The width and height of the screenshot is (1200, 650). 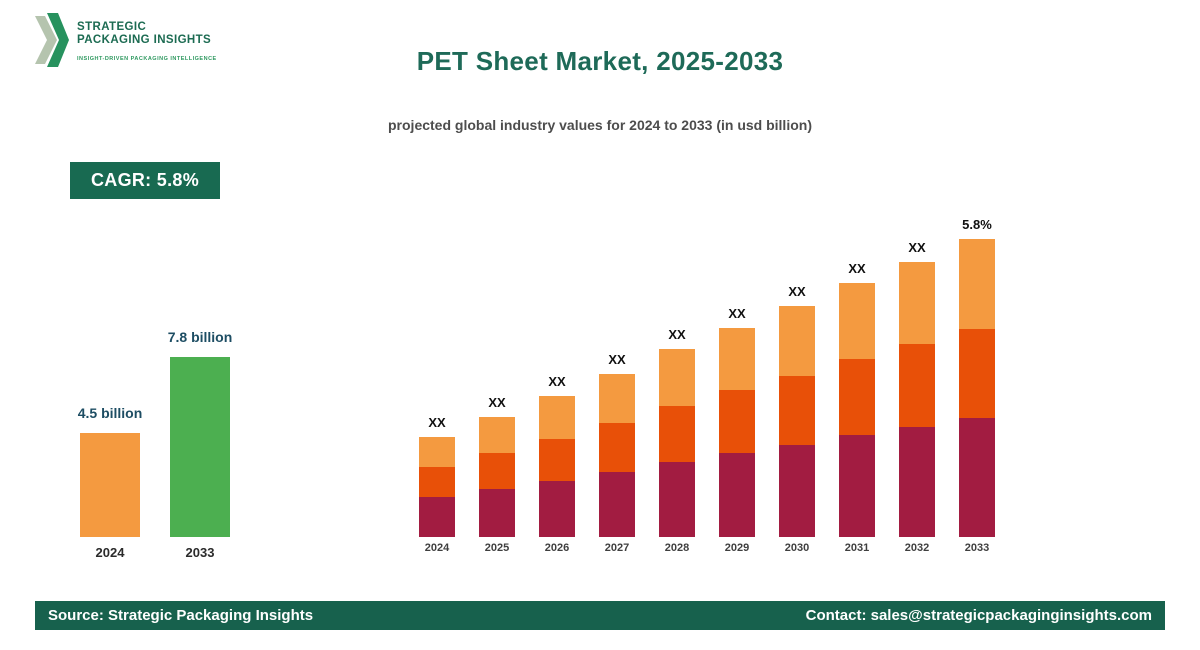 What do you see at coordinates (497, 548) in the screenshot?
I see `axis-label-2025: 2025` at bounding box center [497, 548].